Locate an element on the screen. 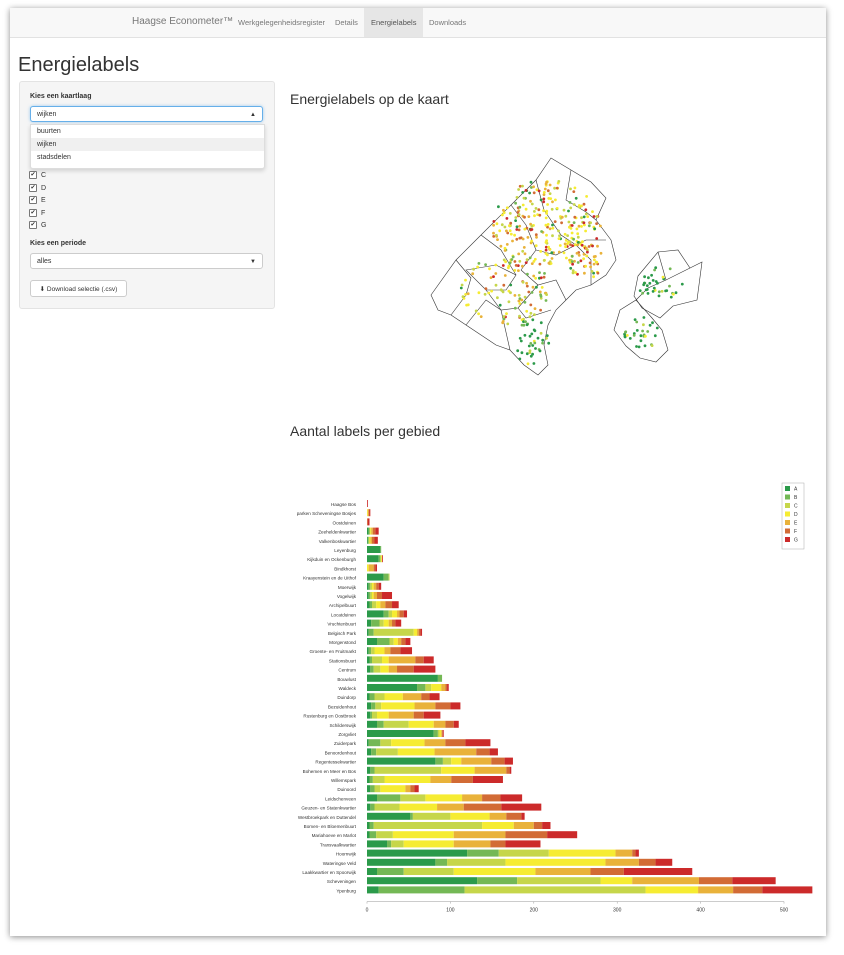  checkbox-d: ✔ D is located at coordinates (37, 188).